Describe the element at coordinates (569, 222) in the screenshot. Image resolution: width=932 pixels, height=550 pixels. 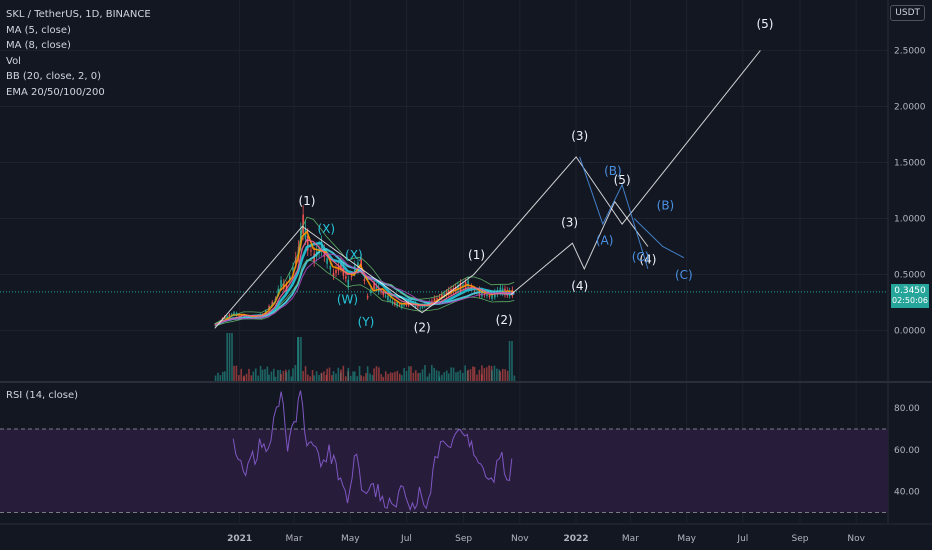
I see `wave-label: (3)` at that location.